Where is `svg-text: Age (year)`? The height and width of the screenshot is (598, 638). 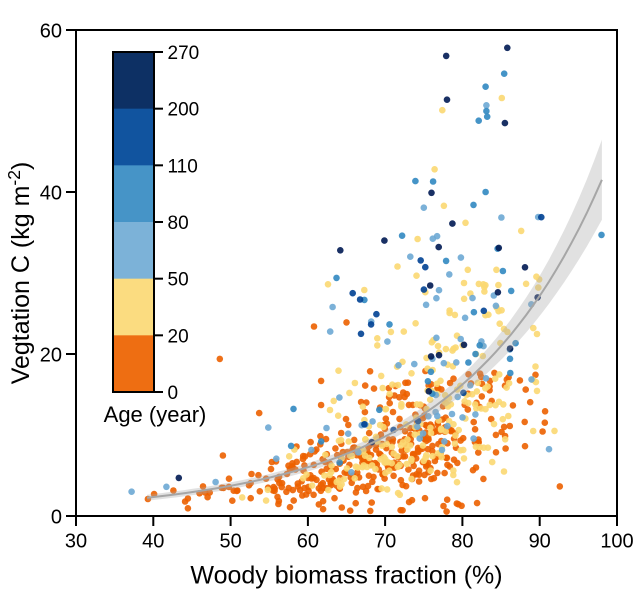
svg-text: Age (year) is located at coordinates (155, 414).